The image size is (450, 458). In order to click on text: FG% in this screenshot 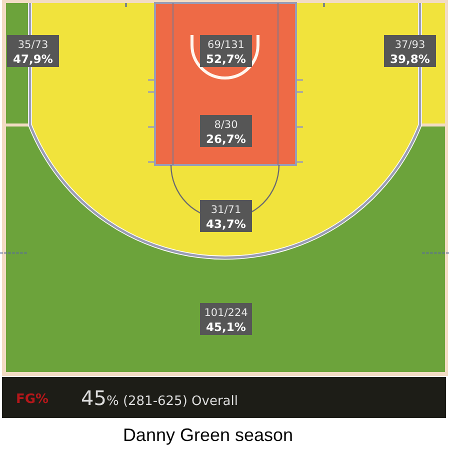, I will do `click(32, 399)`.